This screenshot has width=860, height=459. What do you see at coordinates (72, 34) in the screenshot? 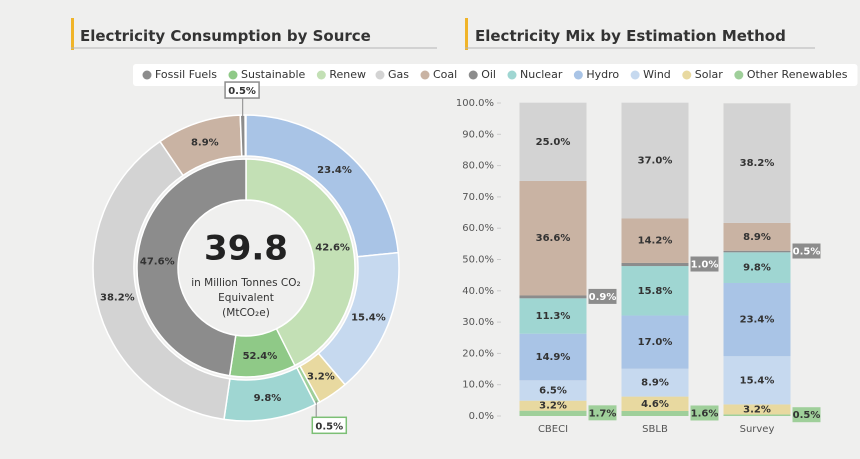
I see `title-accent` at bounding box center [72, 34].